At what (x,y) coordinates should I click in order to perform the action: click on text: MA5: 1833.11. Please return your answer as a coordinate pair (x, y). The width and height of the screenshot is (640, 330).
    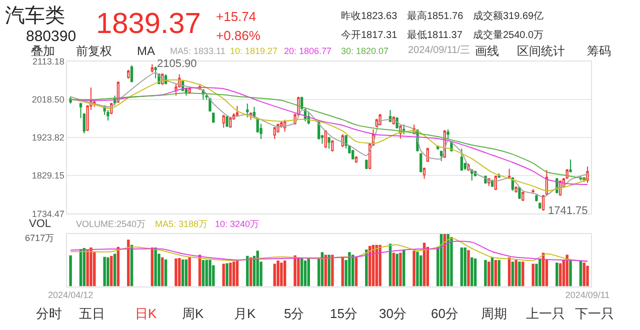
    Looking at the image, I should click on (198, 51).